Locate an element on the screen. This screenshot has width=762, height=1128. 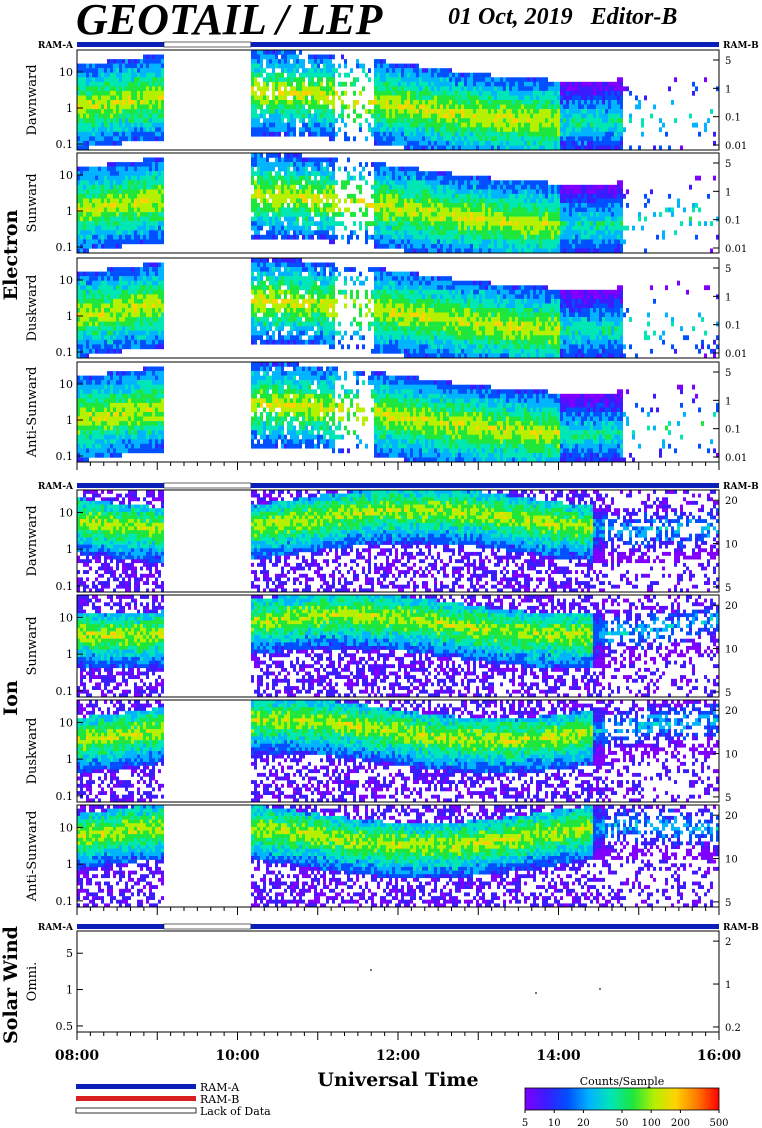
colorbar-tick-label: 500 is located at coordinates (718, 1123).